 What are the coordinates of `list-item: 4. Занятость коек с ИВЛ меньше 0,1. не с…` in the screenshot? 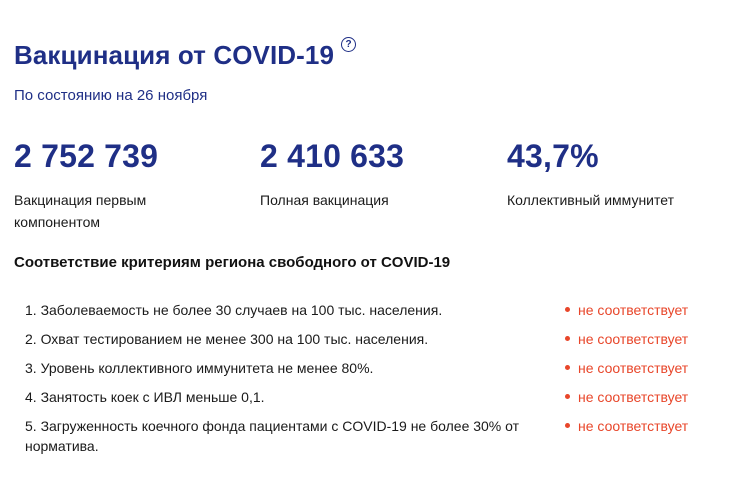 It's located at (360, 397).